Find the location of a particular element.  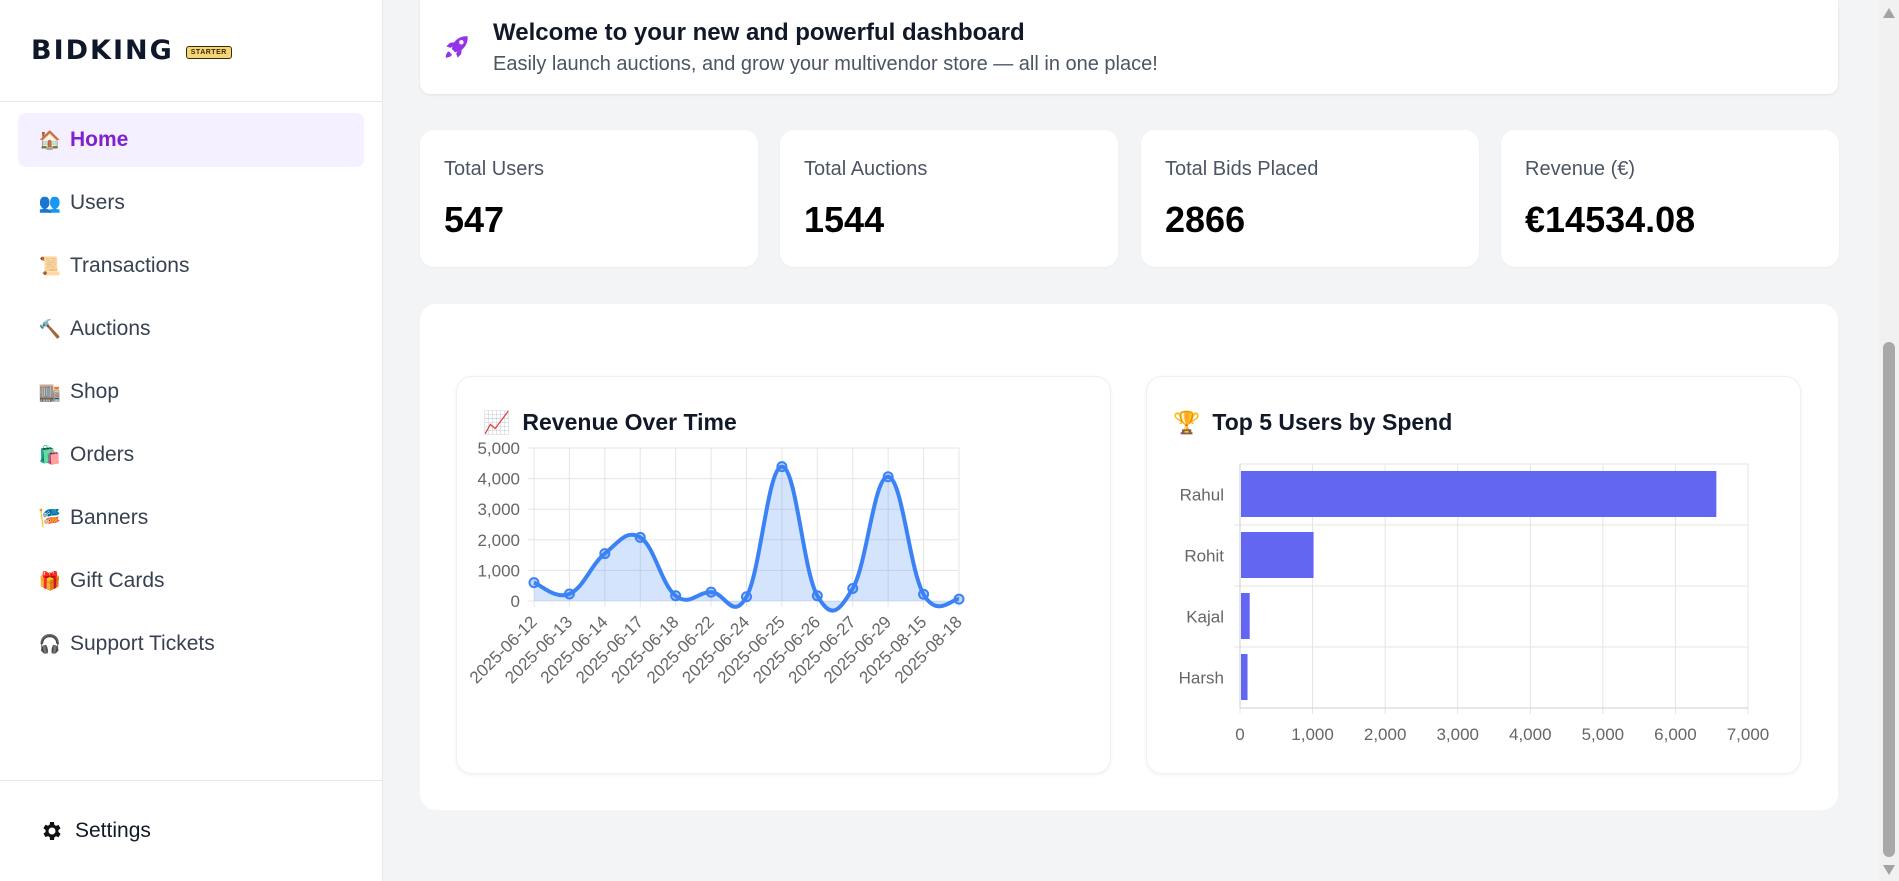

stat-label: Total Bids Placed is located at coordinates (1242, 169).